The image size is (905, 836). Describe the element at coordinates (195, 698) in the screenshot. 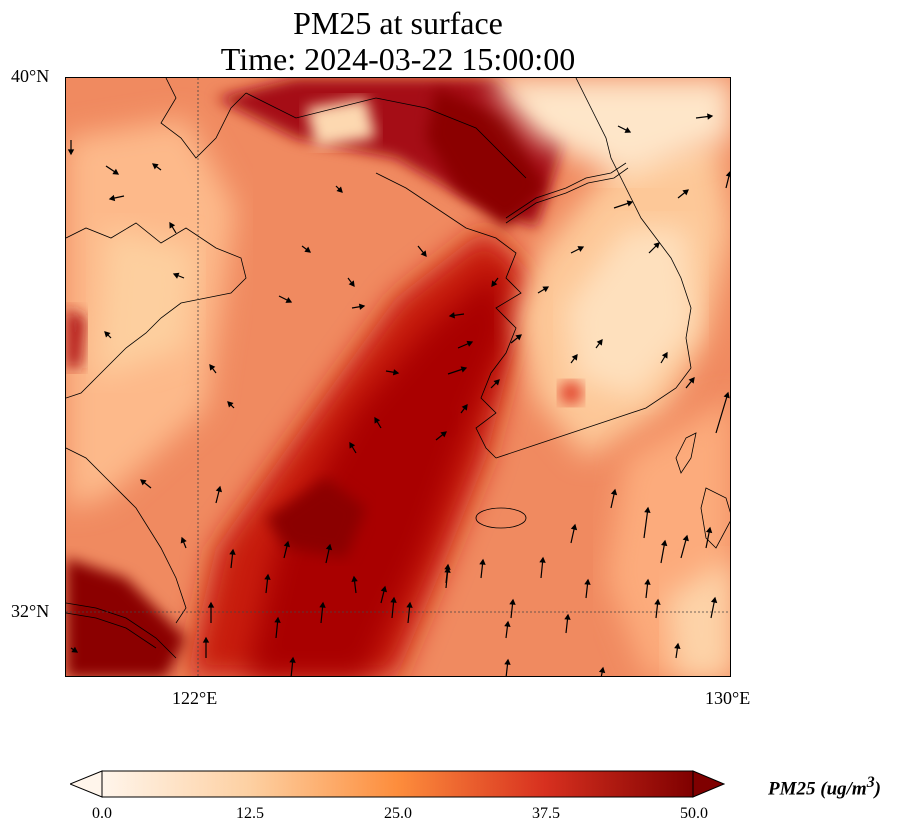

I see `lon-tick-122e: 122°E` at that location.